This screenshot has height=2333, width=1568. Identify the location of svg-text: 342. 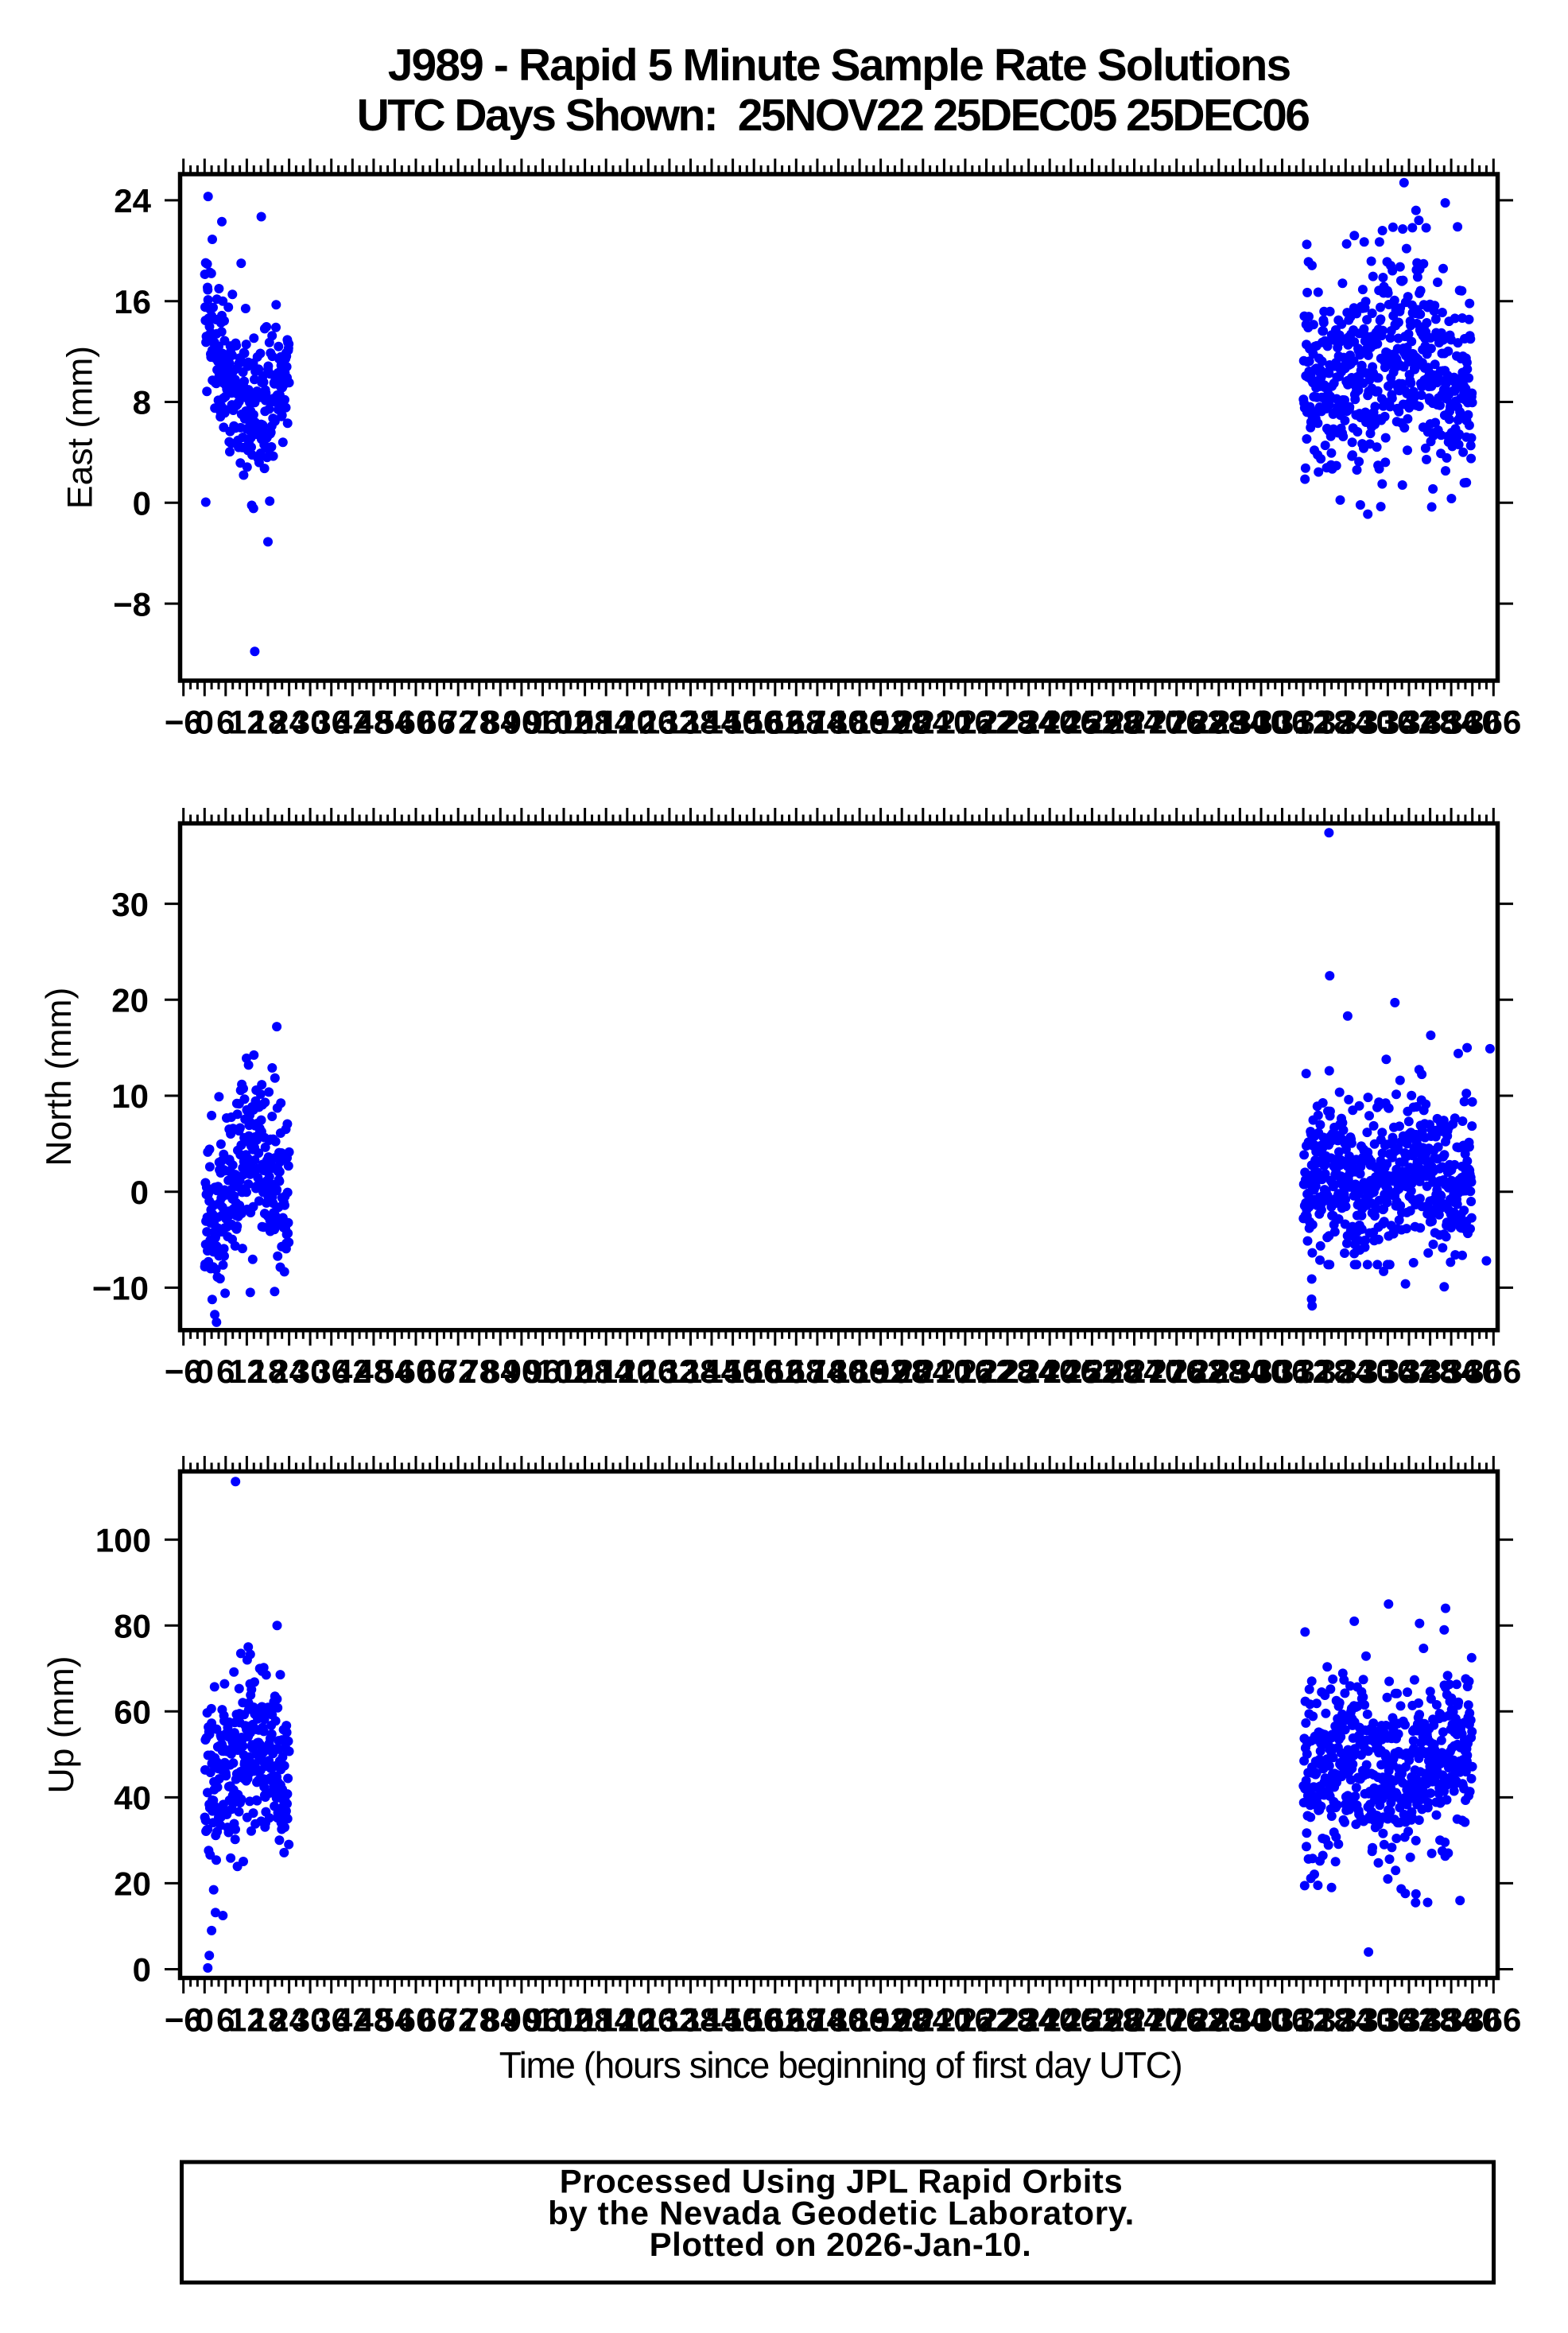
(1409, 2020).